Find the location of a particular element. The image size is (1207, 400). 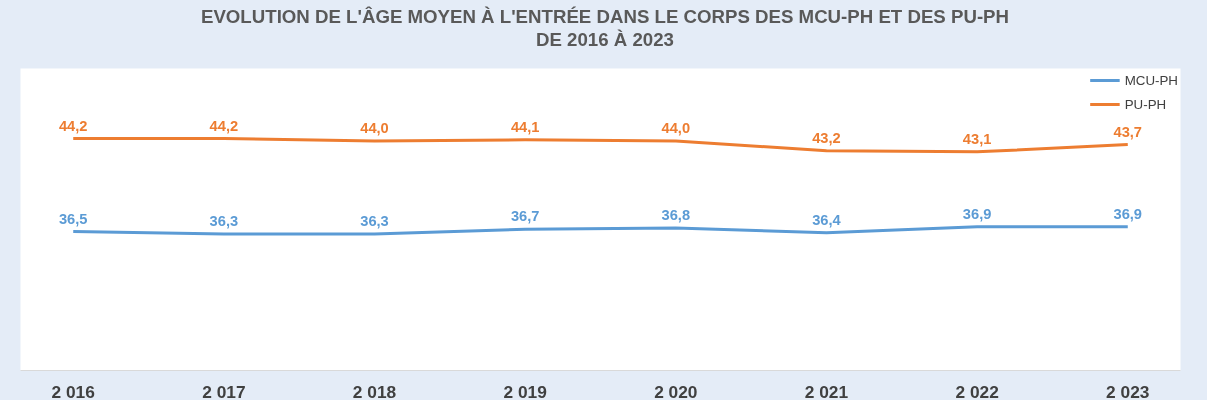

data-label: 44,1 is located at coordinates (525, 126).